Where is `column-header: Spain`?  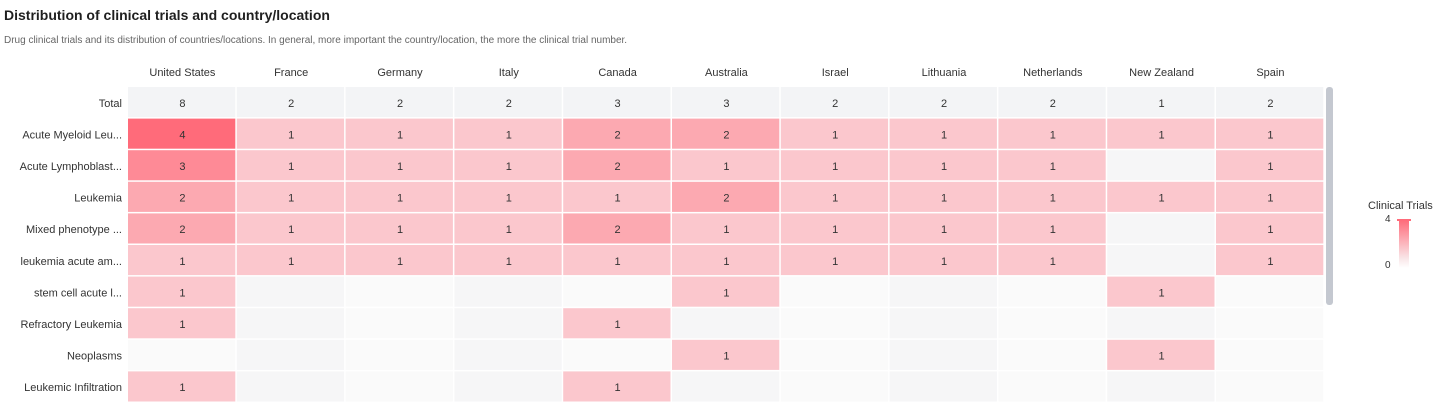
column-header: Spain is located at coordinates (1270, 73).